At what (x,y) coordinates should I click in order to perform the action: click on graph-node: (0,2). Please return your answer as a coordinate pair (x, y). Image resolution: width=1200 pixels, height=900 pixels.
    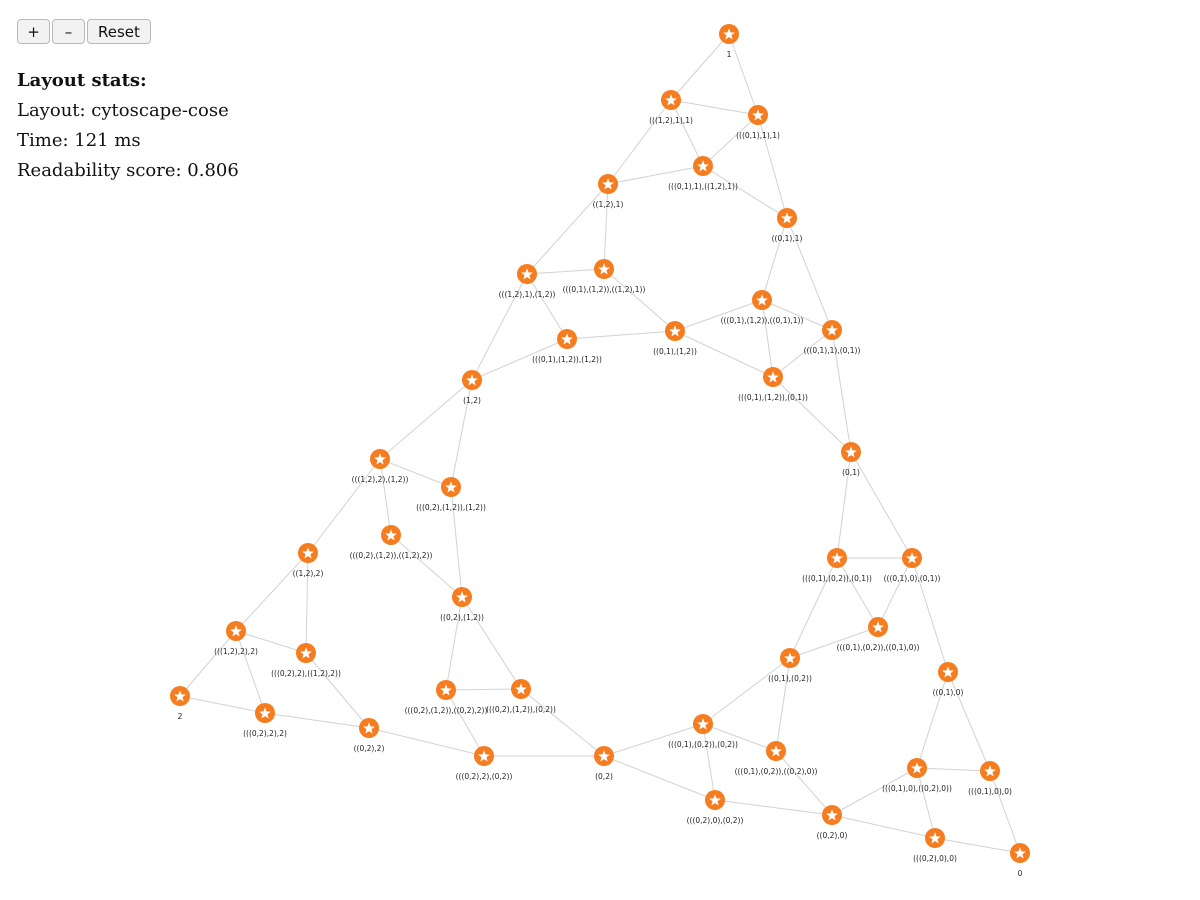
    Looking at the image, I should click on (604, 763).